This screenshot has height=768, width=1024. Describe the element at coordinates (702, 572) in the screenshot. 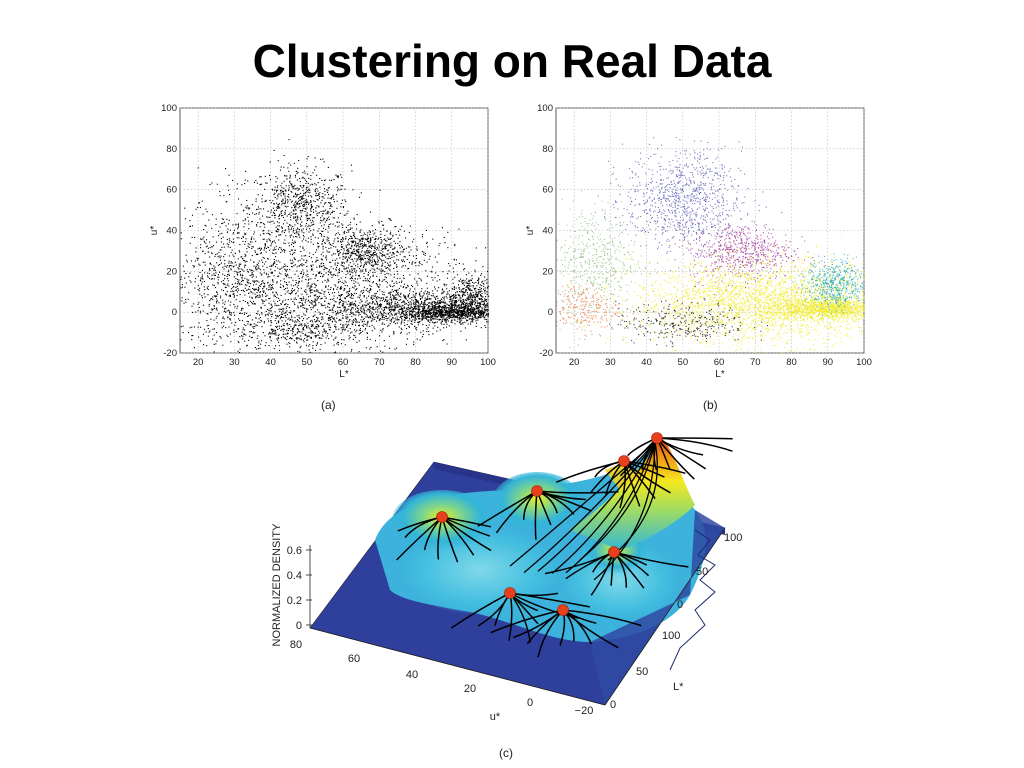

I see `c-right-tick-label: 50` at that location.